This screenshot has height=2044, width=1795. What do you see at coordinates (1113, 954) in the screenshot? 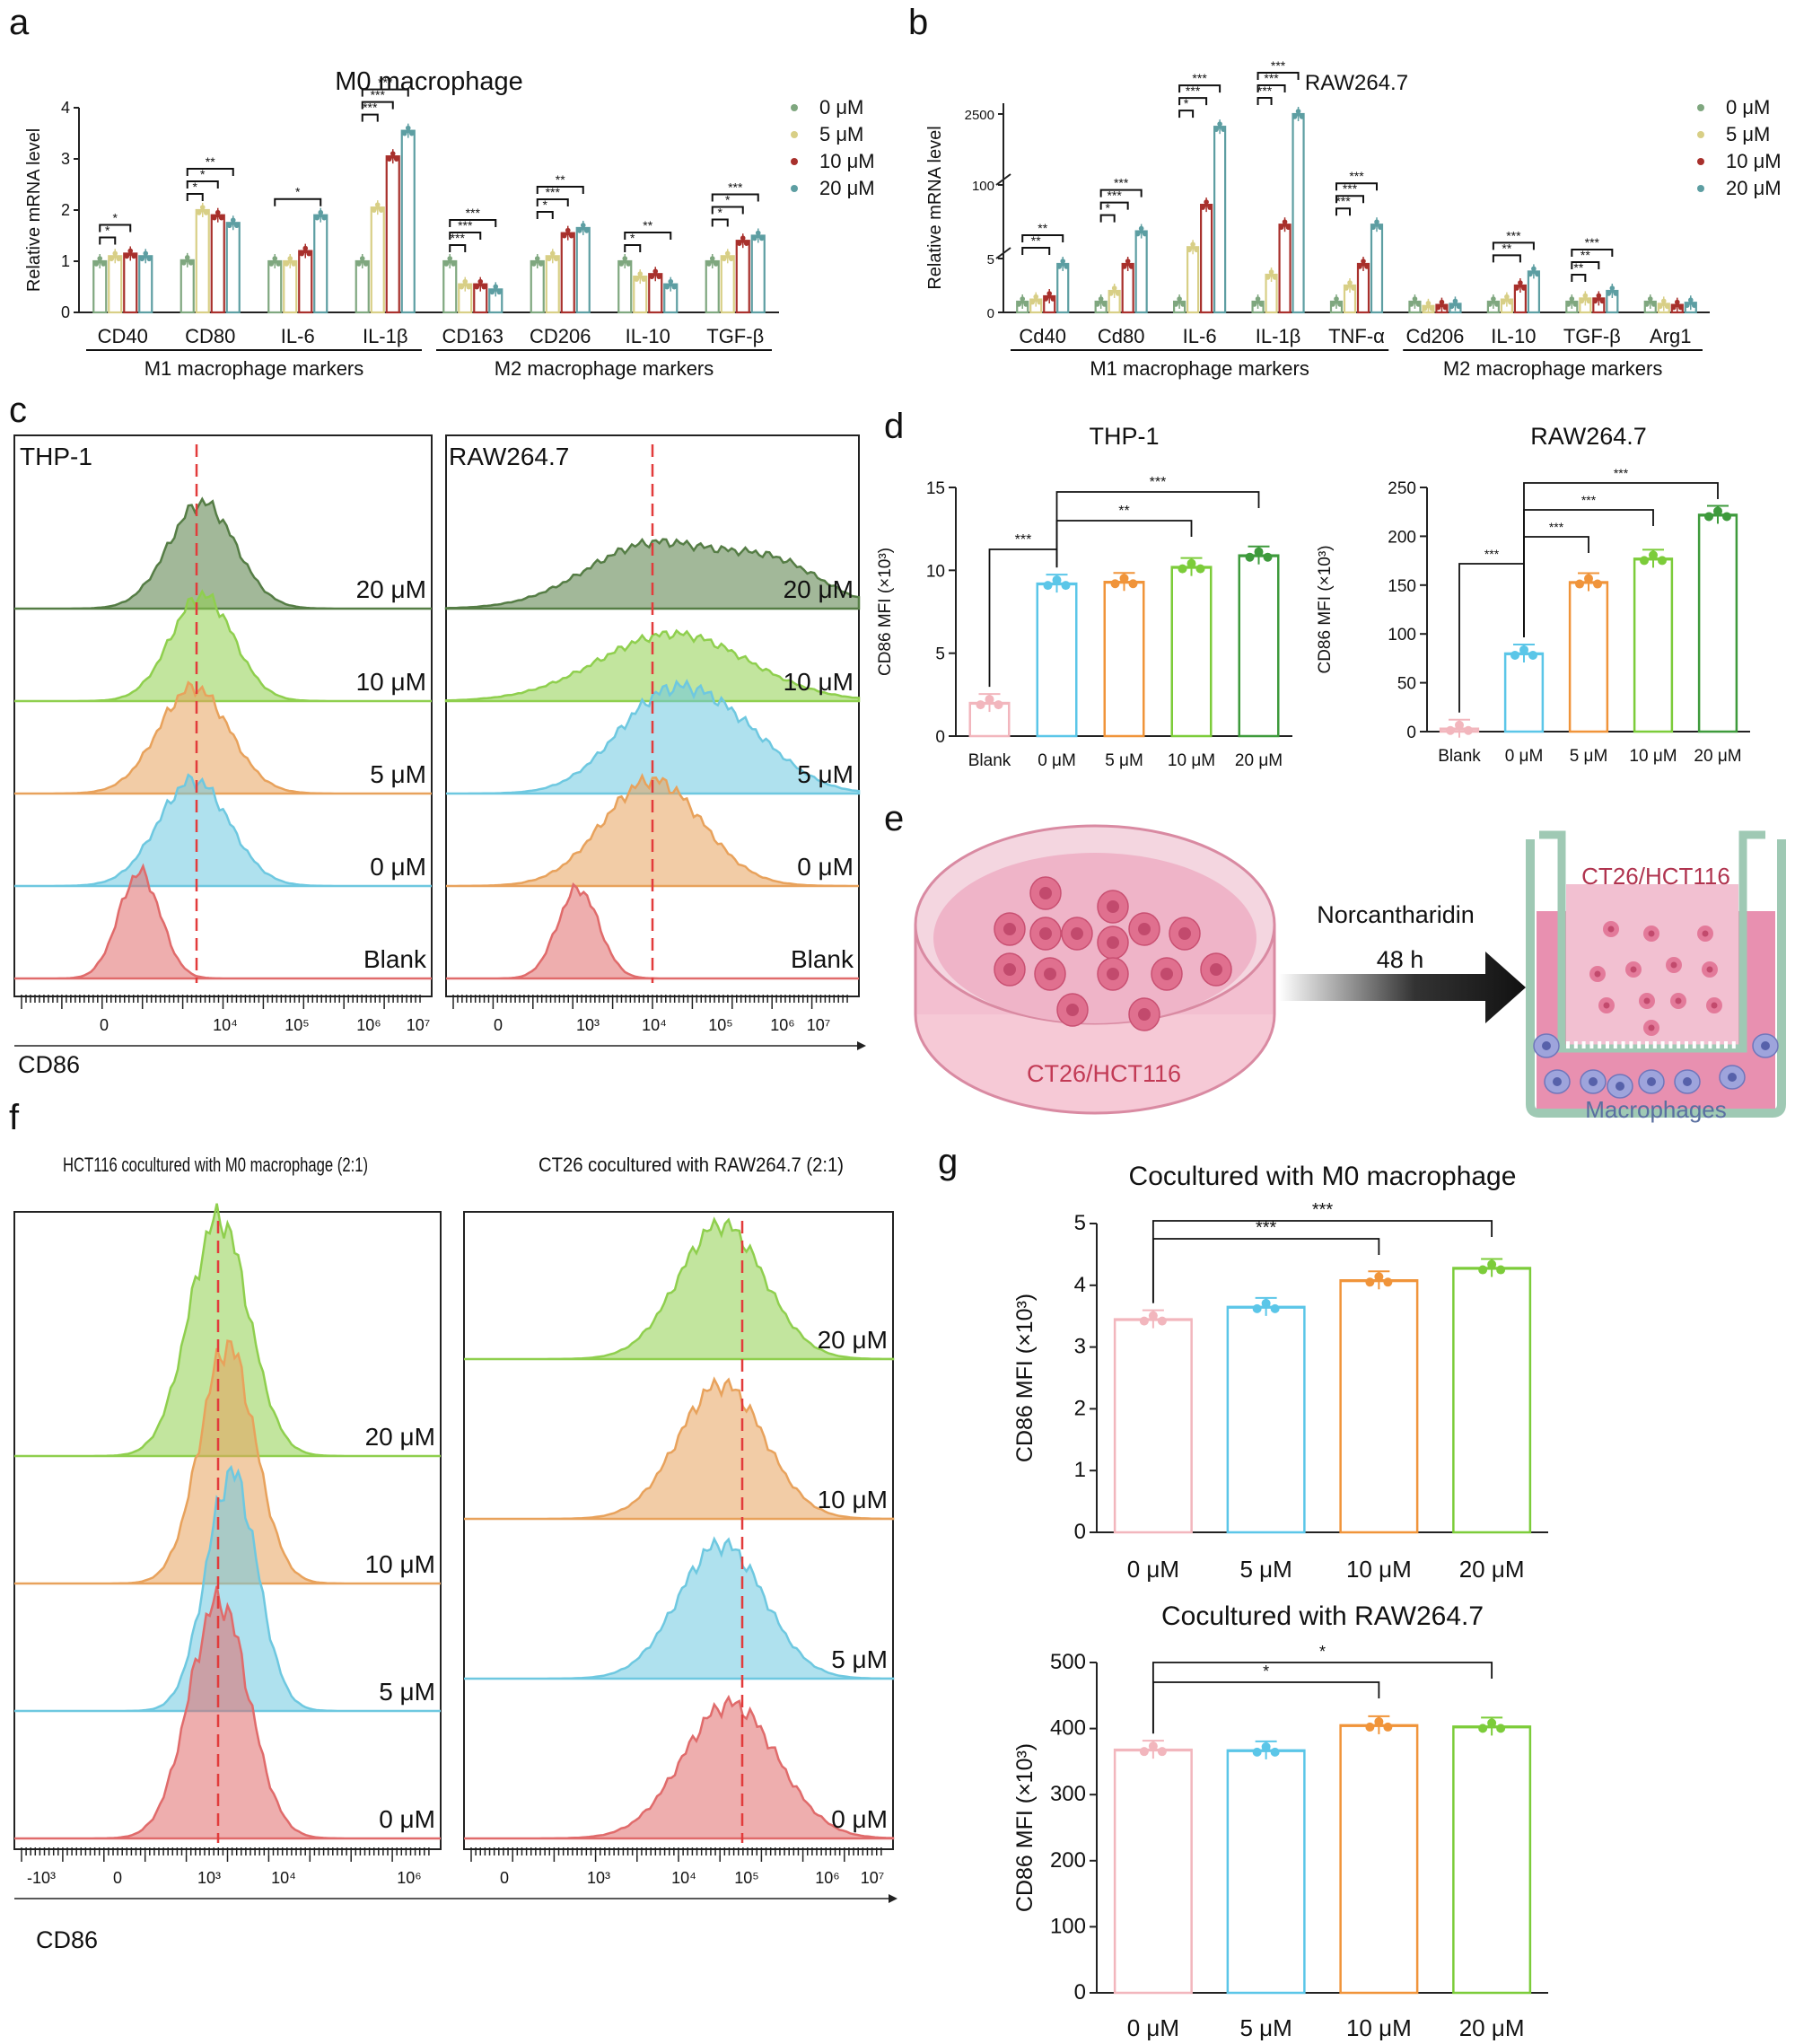
I see `dish-cells` at bounding box center [1113, 954].